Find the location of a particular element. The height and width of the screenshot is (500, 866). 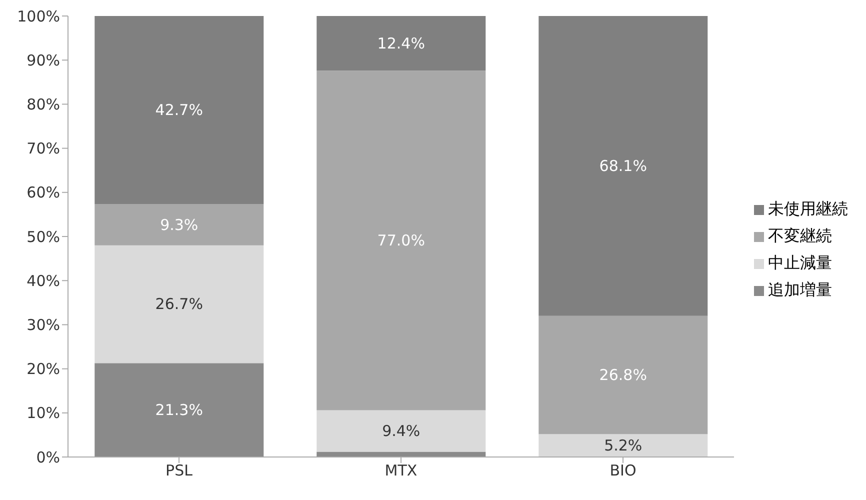

legend-label: 不変継続 is located at coordinates (800, 236).